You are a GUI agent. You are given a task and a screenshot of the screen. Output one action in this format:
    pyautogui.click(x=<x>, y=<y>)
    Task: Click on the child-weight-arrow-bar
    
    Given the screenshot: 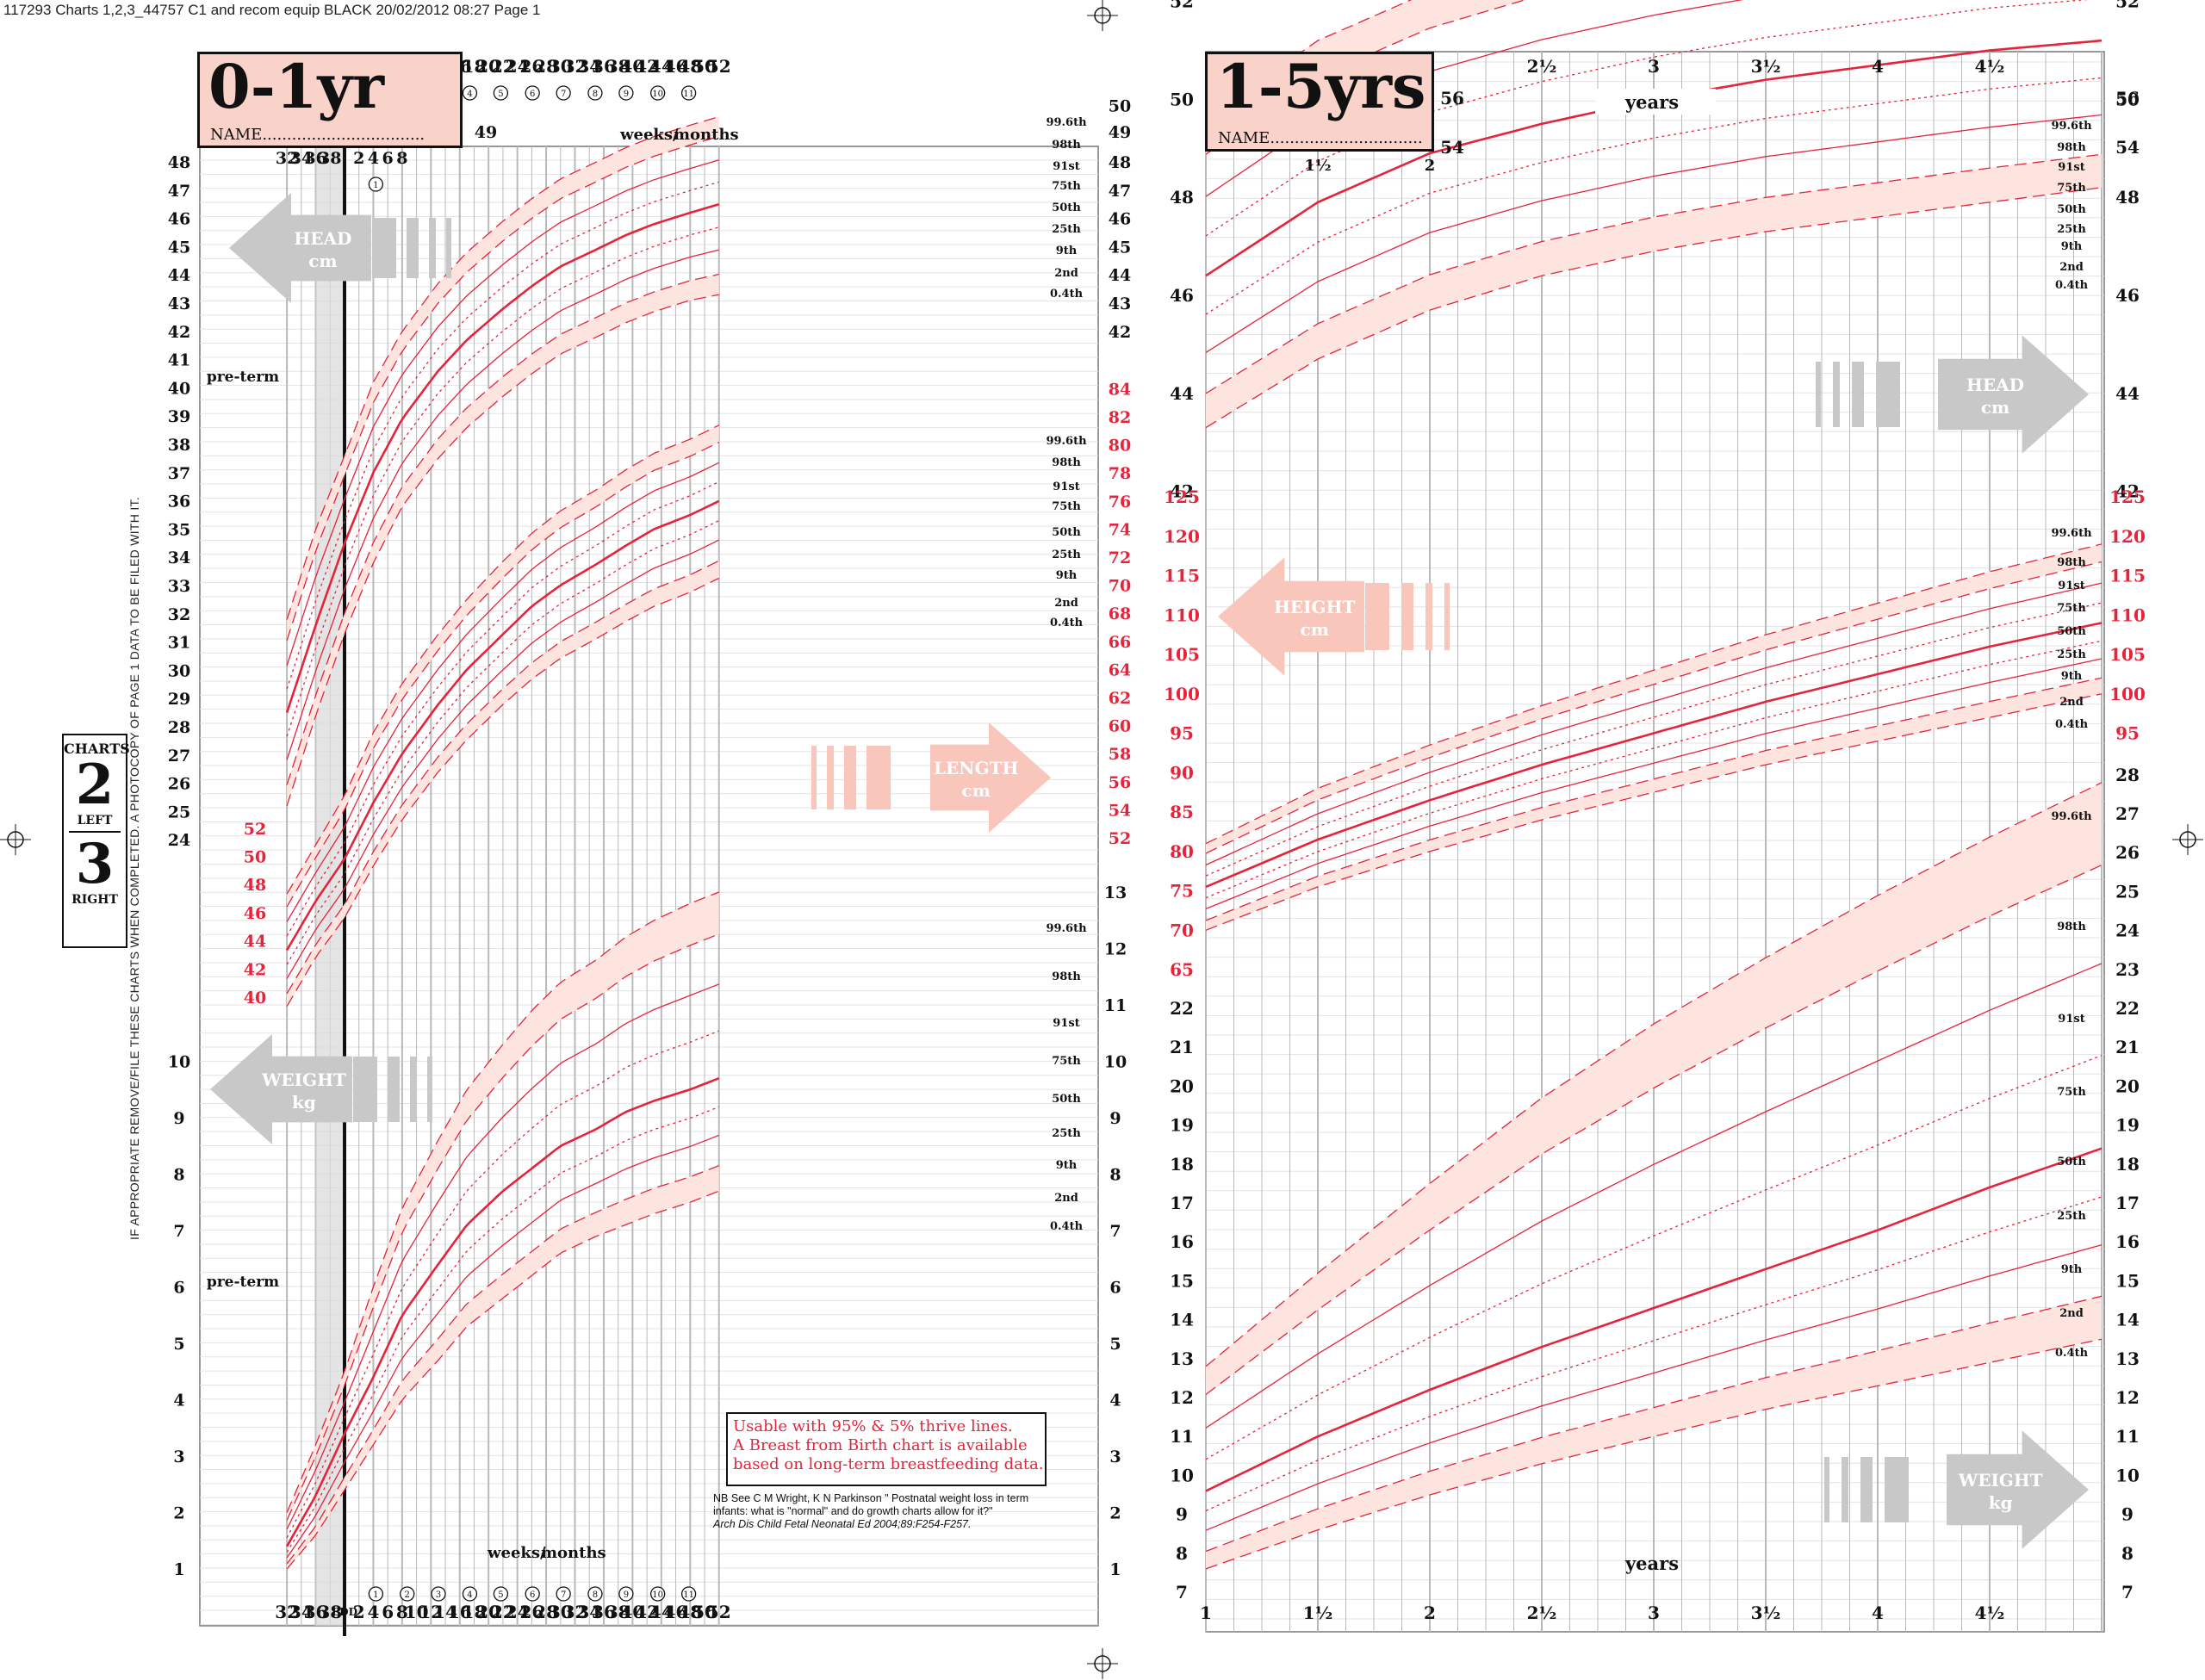 What is the action you would take?
    pyautogui.click(x=1897, y=1490)
    